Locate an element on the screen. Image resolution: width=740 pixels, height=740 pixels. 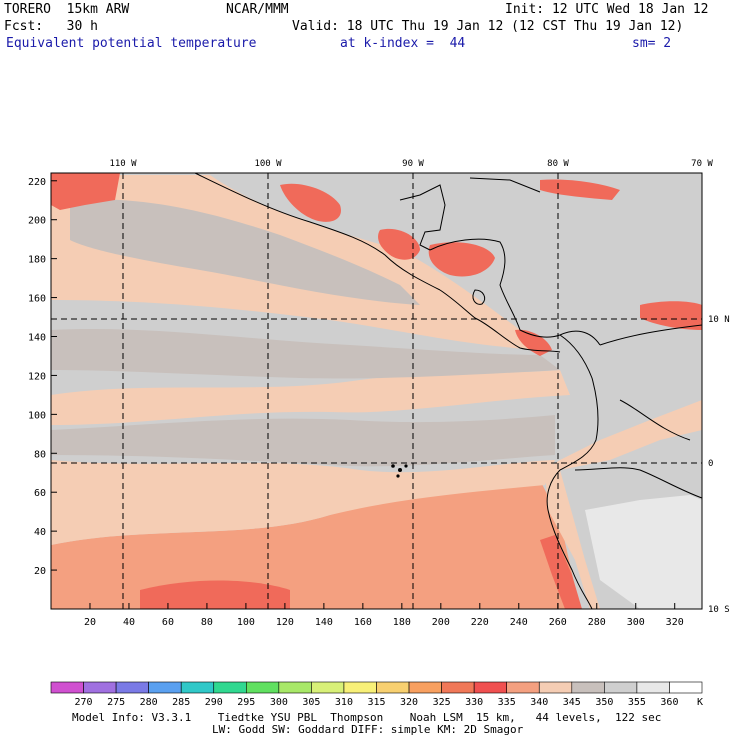
hot-nw is located at coordinates (85, 191).